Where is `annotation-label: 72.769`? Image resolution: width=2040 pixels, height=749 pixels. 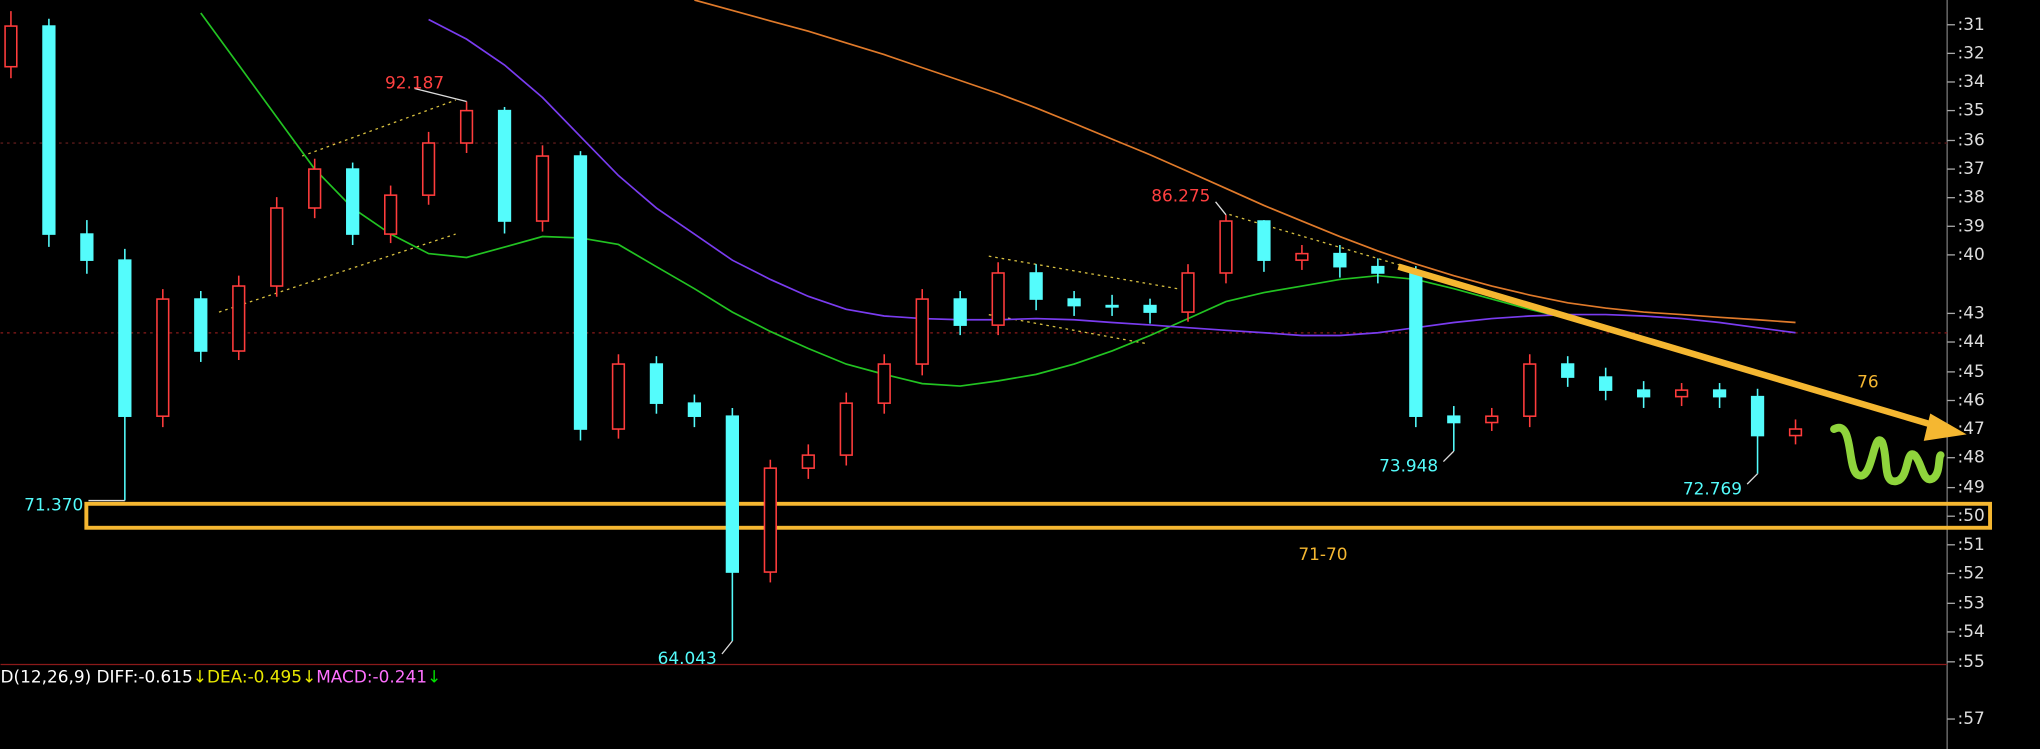 annotation-label: 72.769 is located at coordinates (1712, 488).